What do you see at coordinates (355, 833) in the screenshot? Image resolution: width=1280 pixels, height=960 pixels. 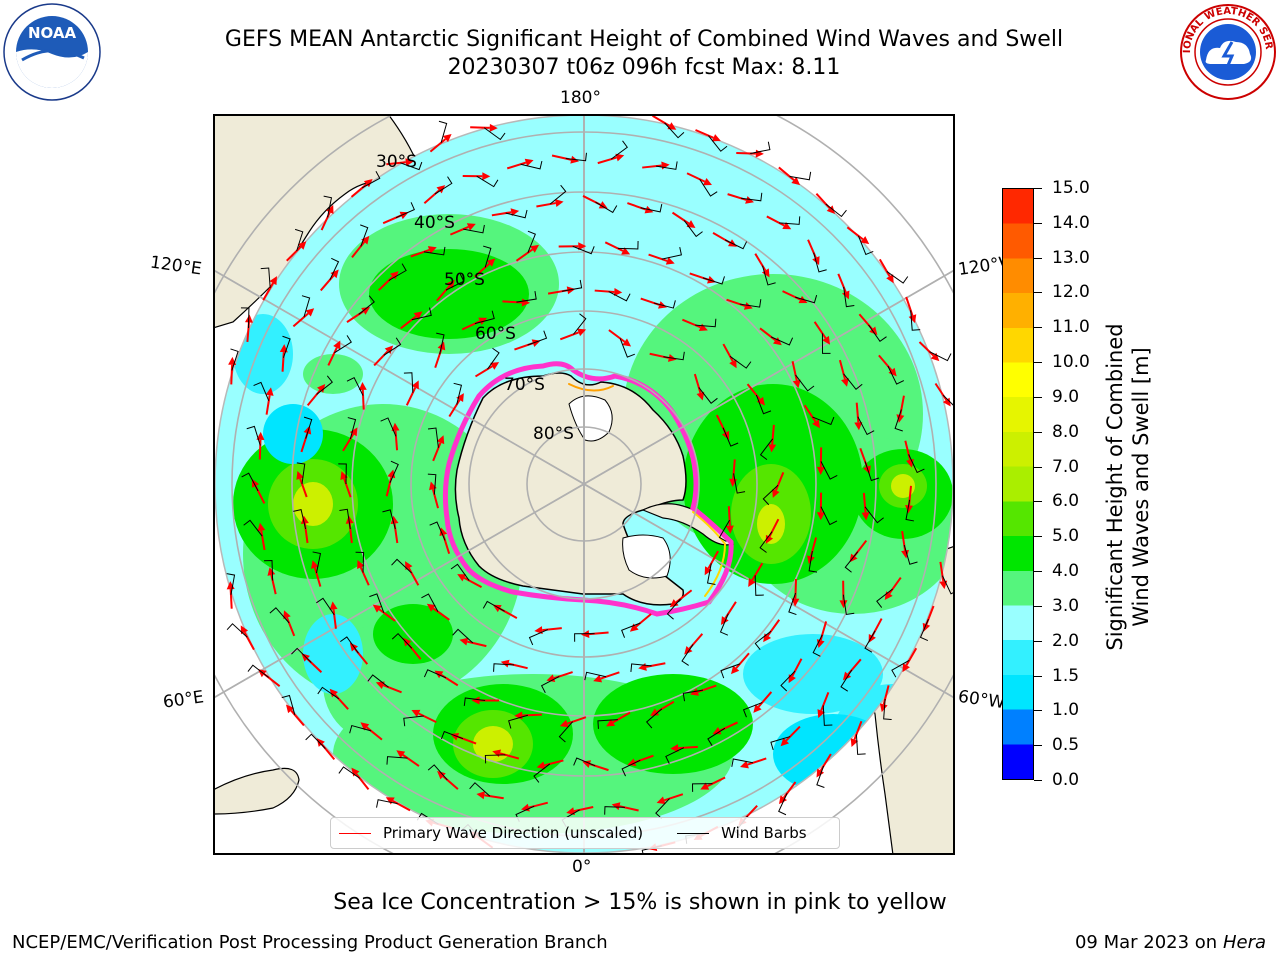 I see `legend-wave-swatch` at bounding box center [355, 833].